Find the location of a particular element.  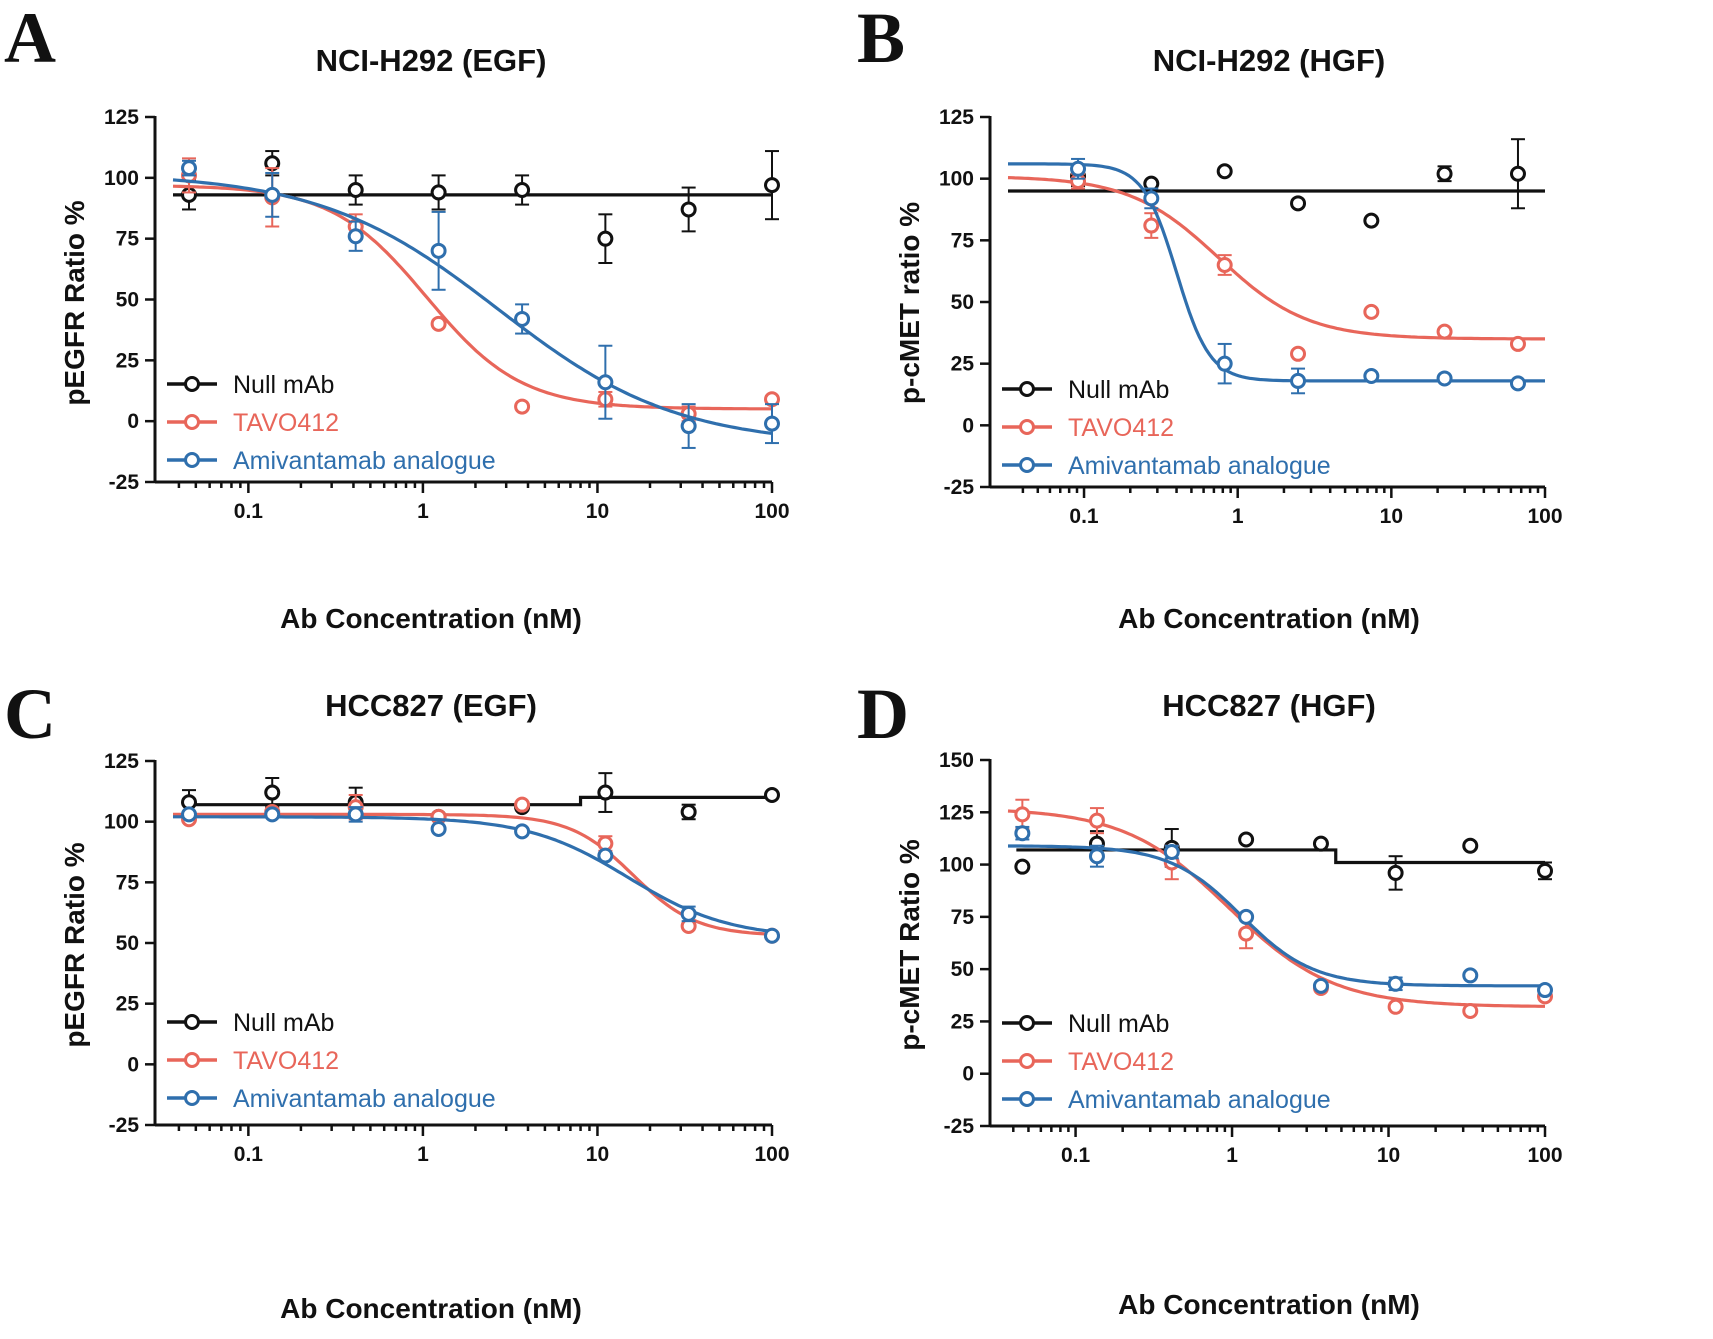

chart-b-xtick-label: 100 is located at coordinates (1544, 516).